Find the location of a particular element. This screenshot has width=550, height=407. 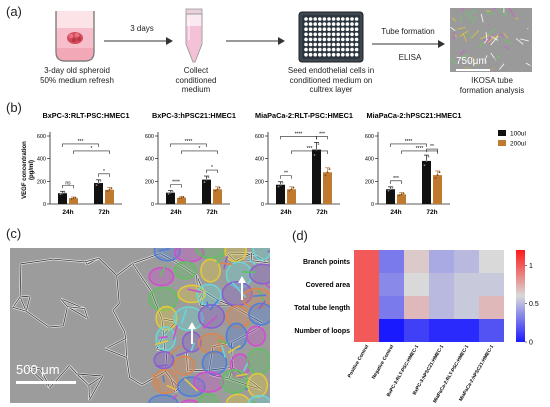

collect-caption: Collect conditioned medium is located at coordinates (196, 80).